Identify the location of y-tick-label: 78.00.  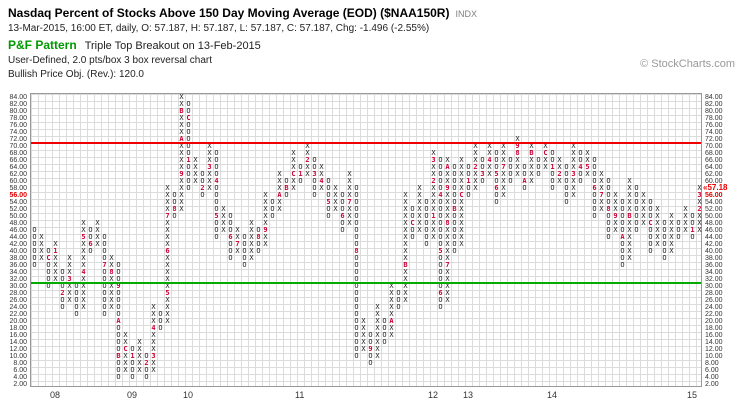
(714, 118).